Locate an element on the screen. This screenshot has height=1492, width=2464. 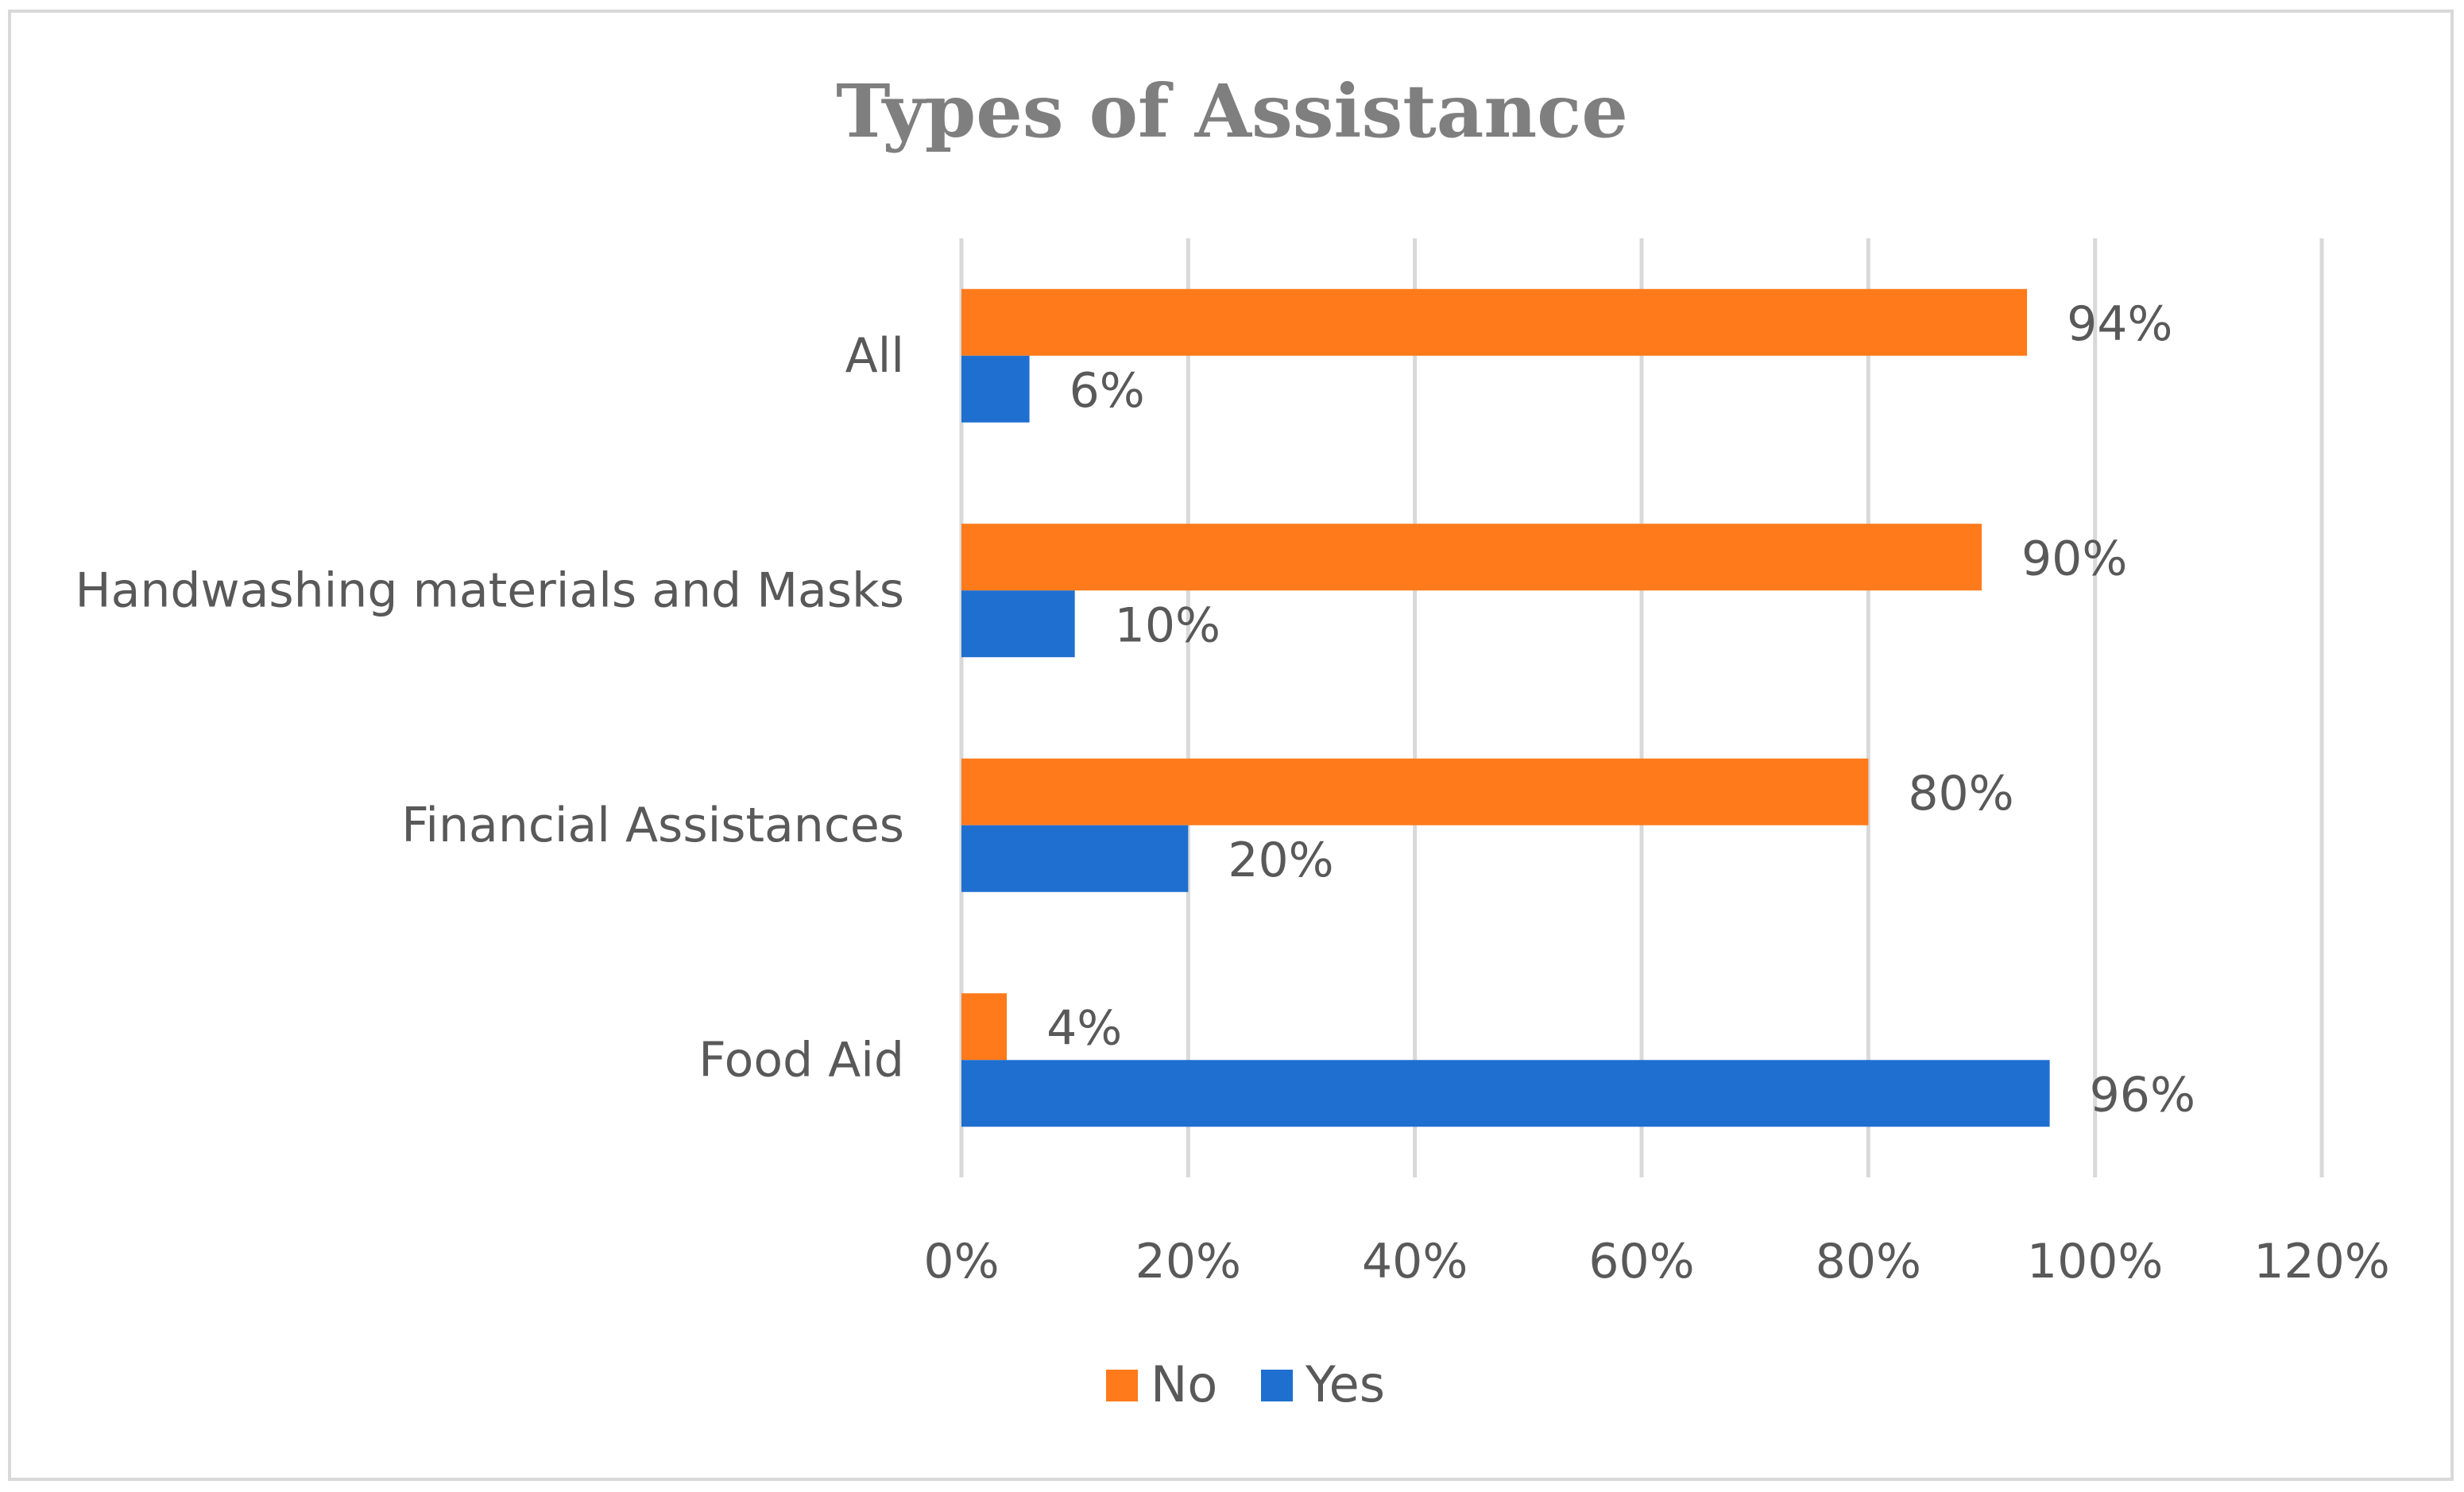
data-label: 80% is located at coordinates (1960, 793).